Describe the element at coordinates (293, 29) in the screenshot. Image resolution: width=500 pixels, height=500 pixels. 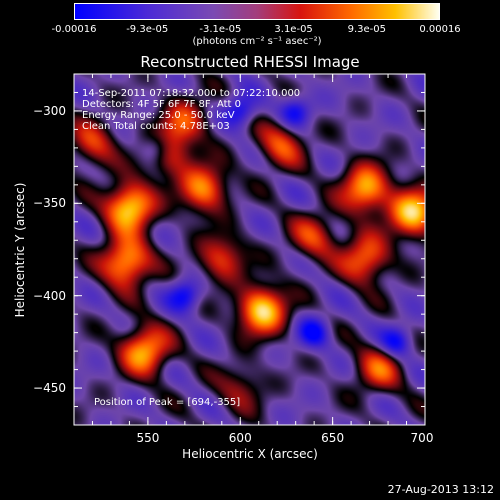
I see `colorbar-tick-label: 3.1e-05` at that location.